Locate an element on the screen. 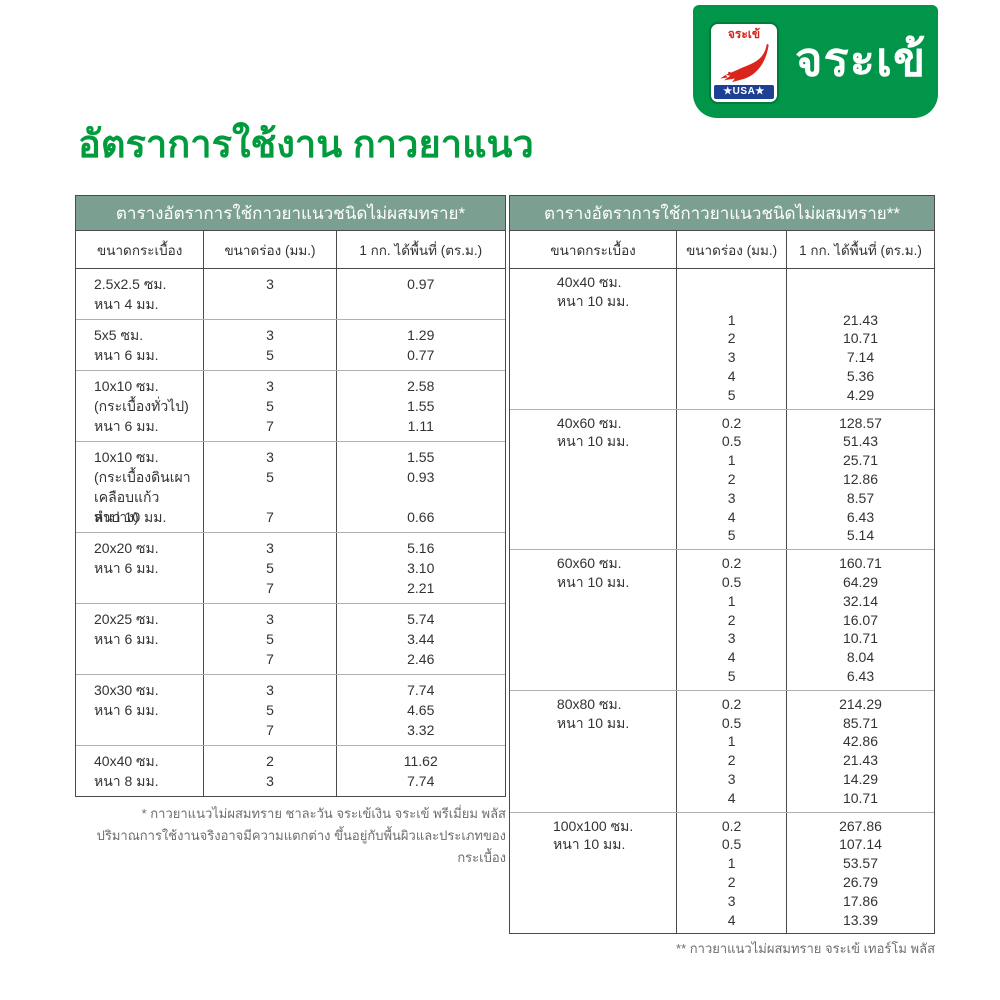  cell-line: 64.29 is located at coordinates (860, 581).